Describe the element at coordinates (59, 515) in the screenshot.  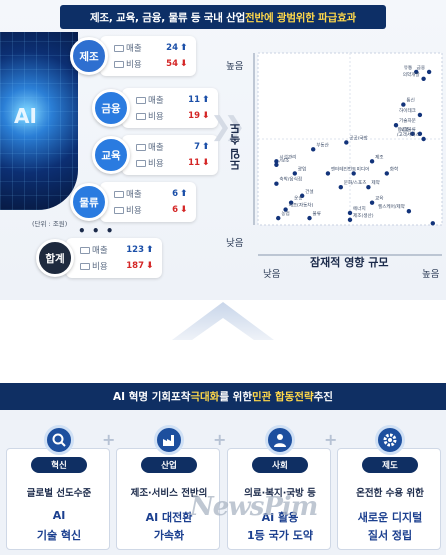
I see `strategy-line2: AI` at that location.